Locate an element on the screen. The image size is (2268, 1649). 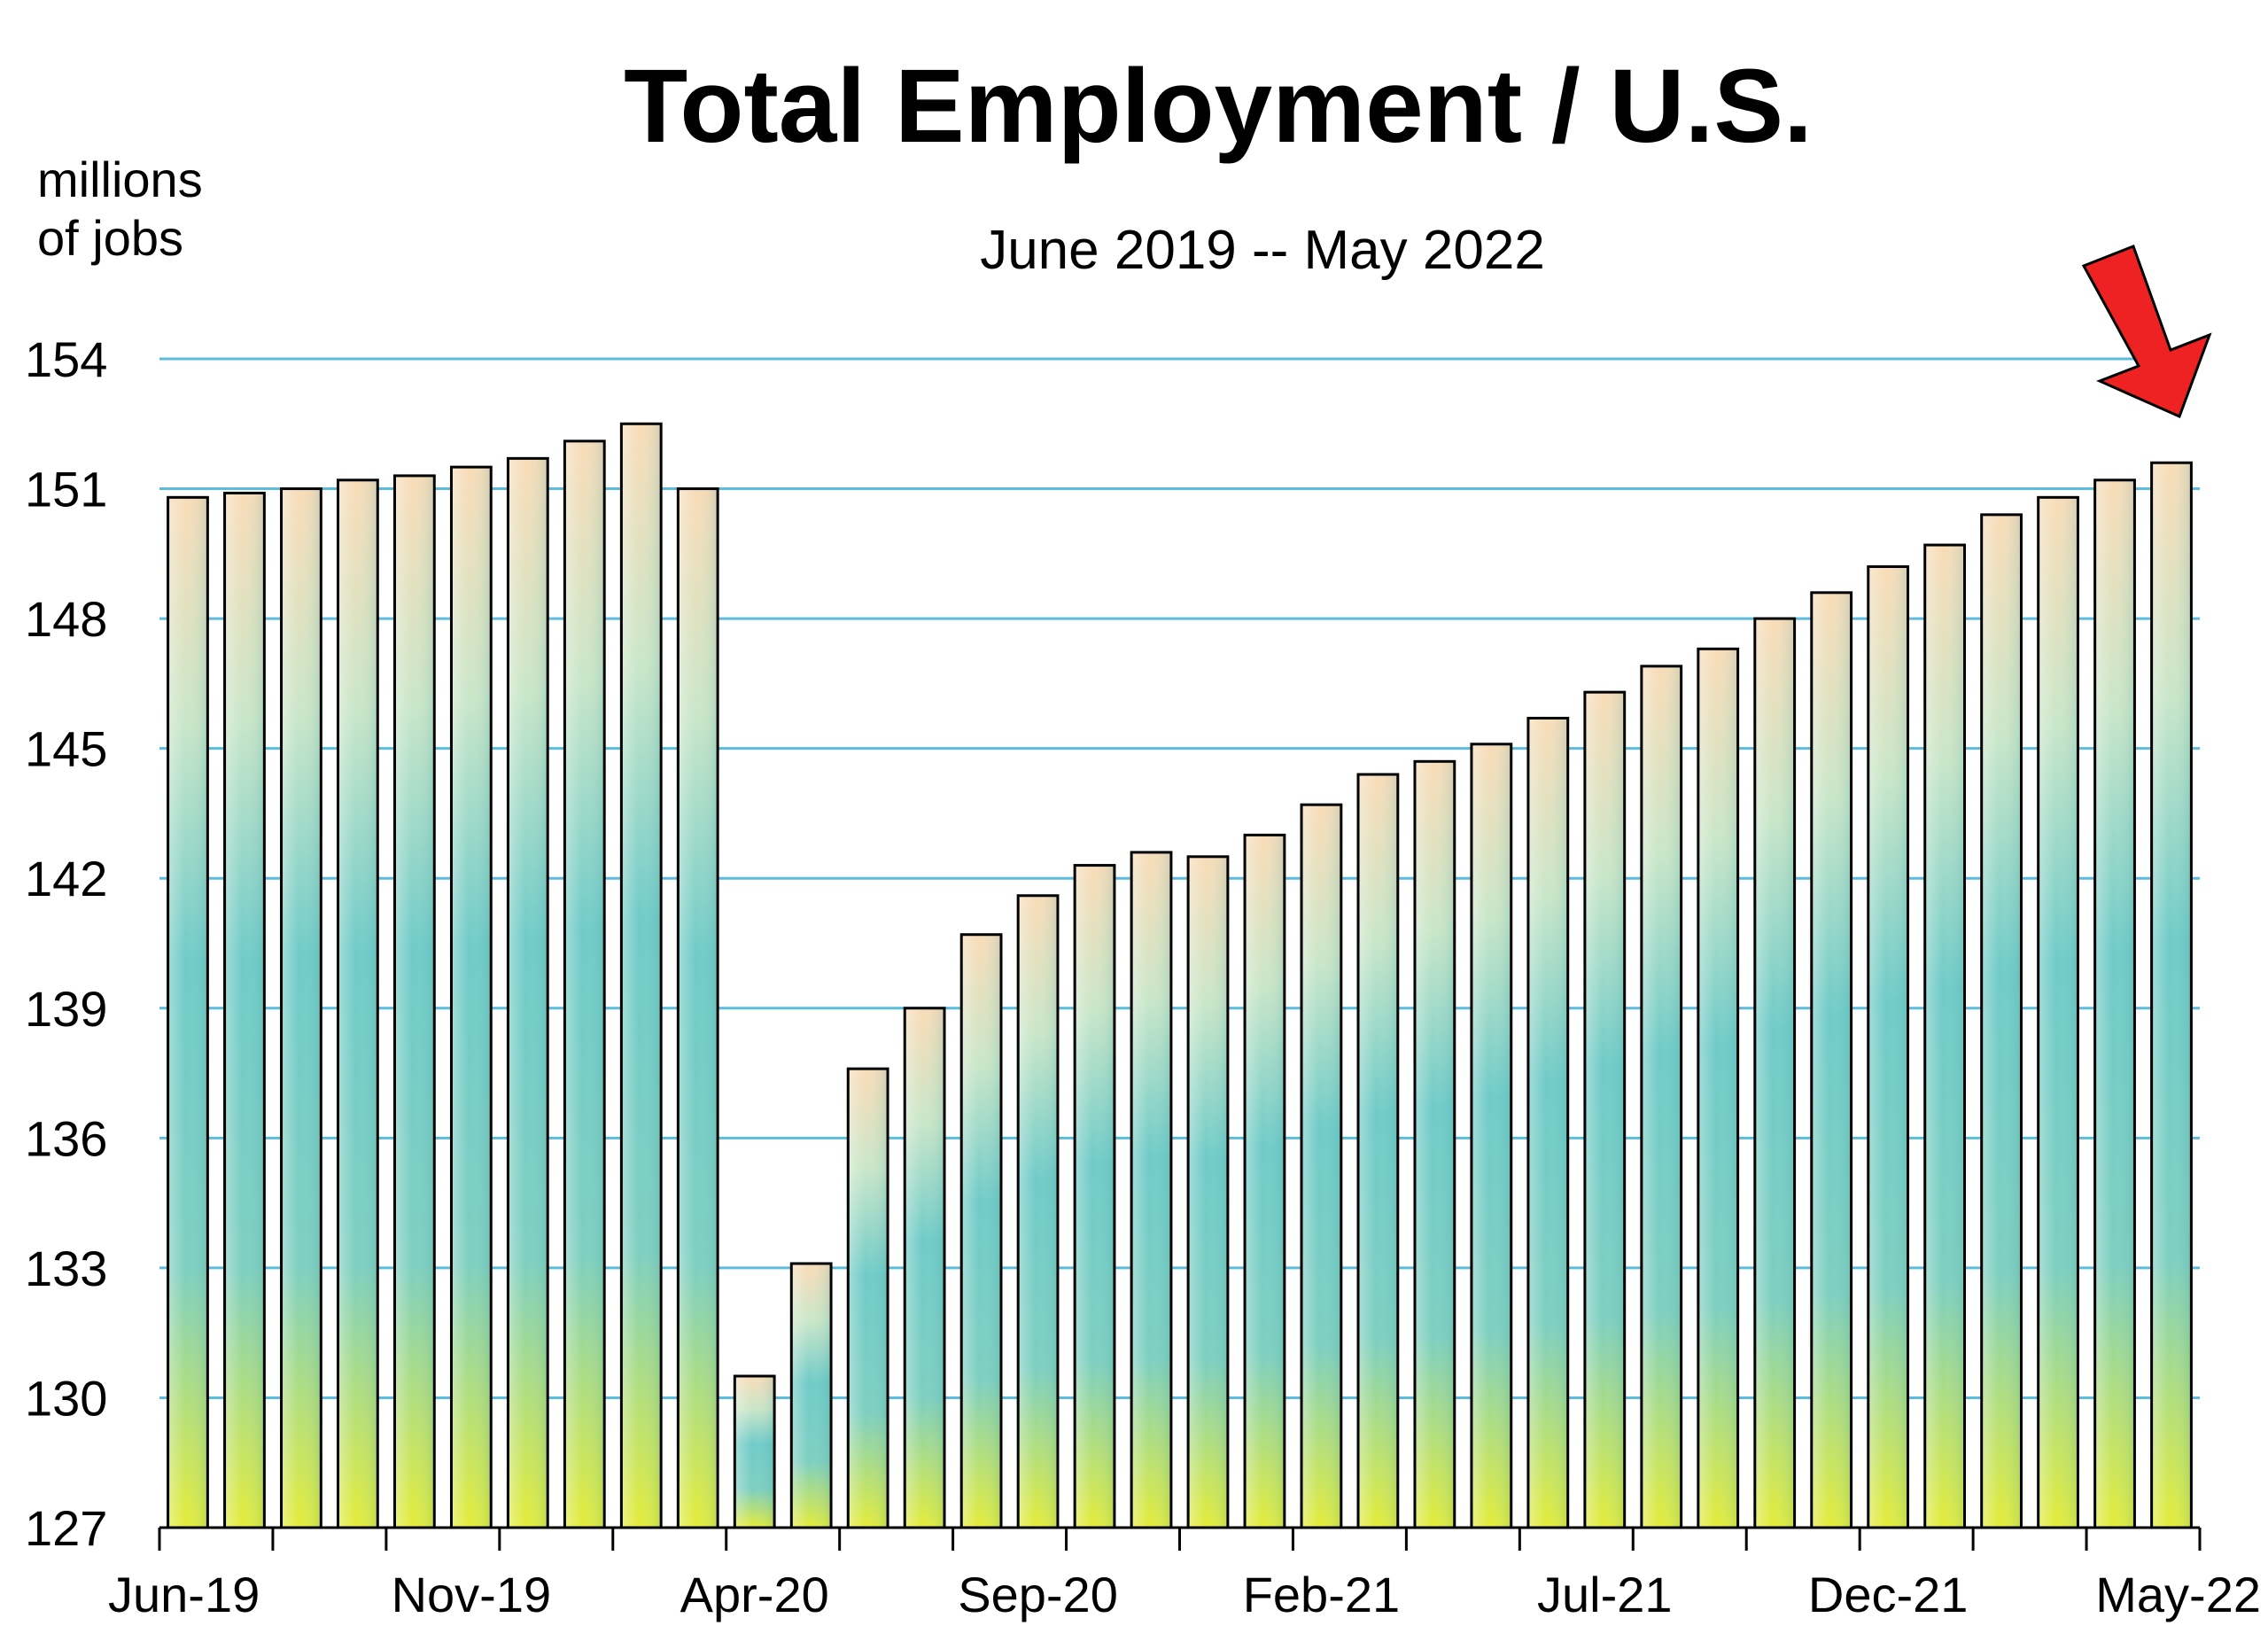
x-axis is located at coordinates (1180, 1538).